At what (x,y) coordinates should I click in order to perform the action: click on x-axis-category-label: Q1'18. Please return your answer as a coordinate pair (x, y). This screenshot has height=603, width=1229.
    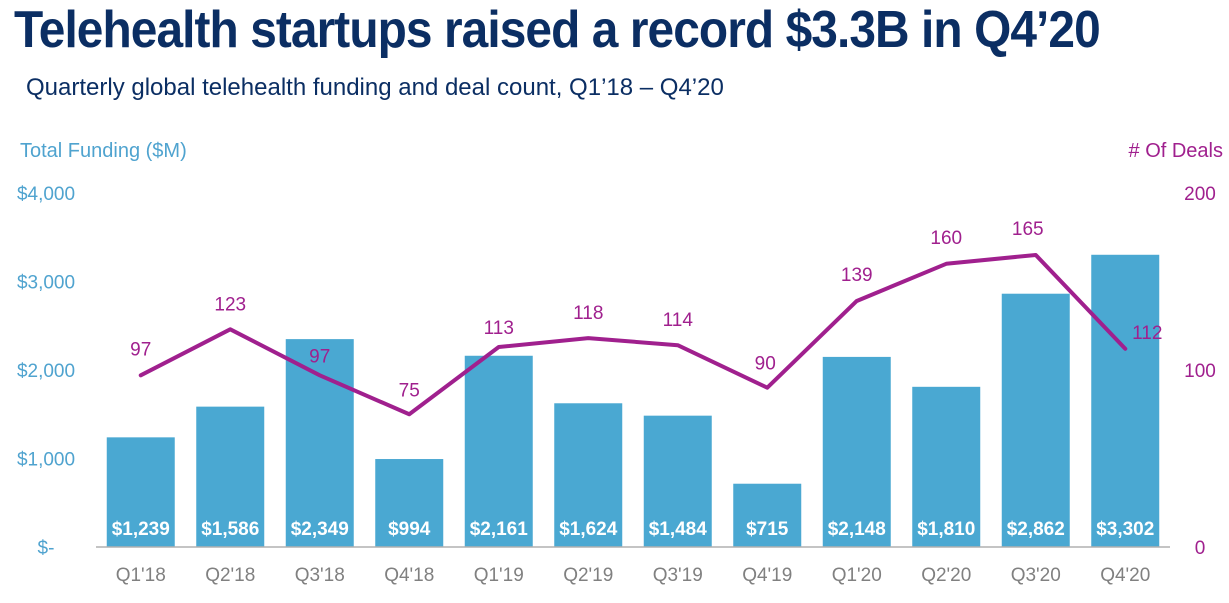
    Looking at the image, I should click on (141, 575).